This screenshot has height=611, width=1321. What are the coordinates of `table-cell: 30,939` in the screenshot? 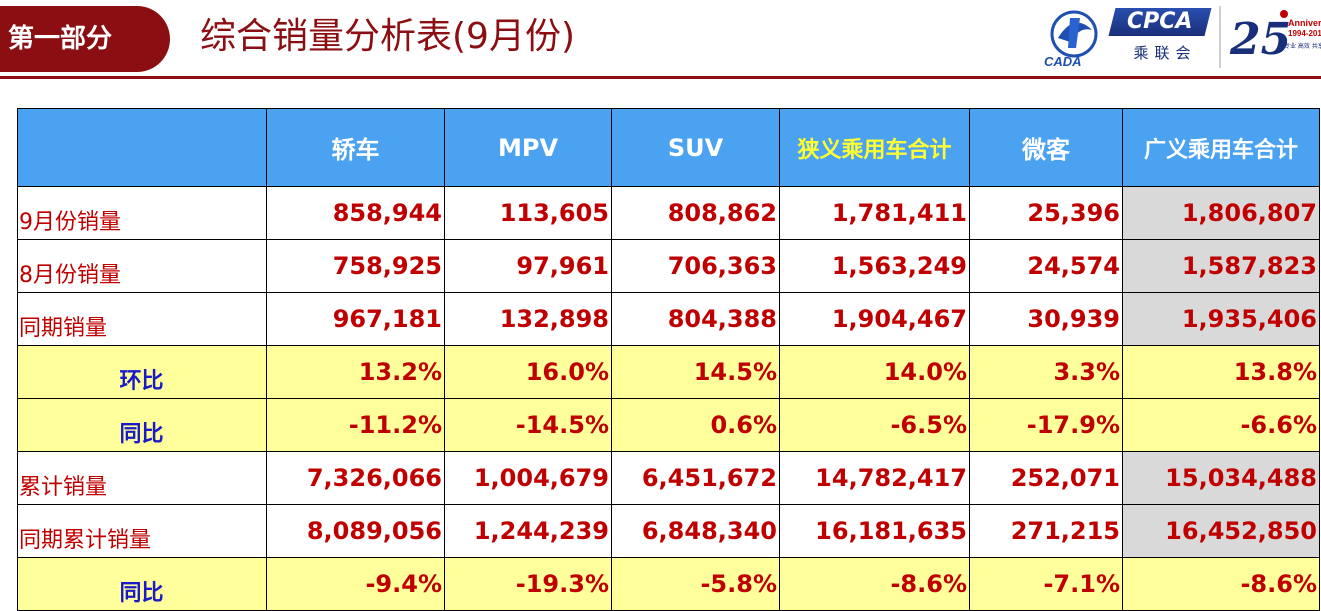 It's located at (1046, 319).